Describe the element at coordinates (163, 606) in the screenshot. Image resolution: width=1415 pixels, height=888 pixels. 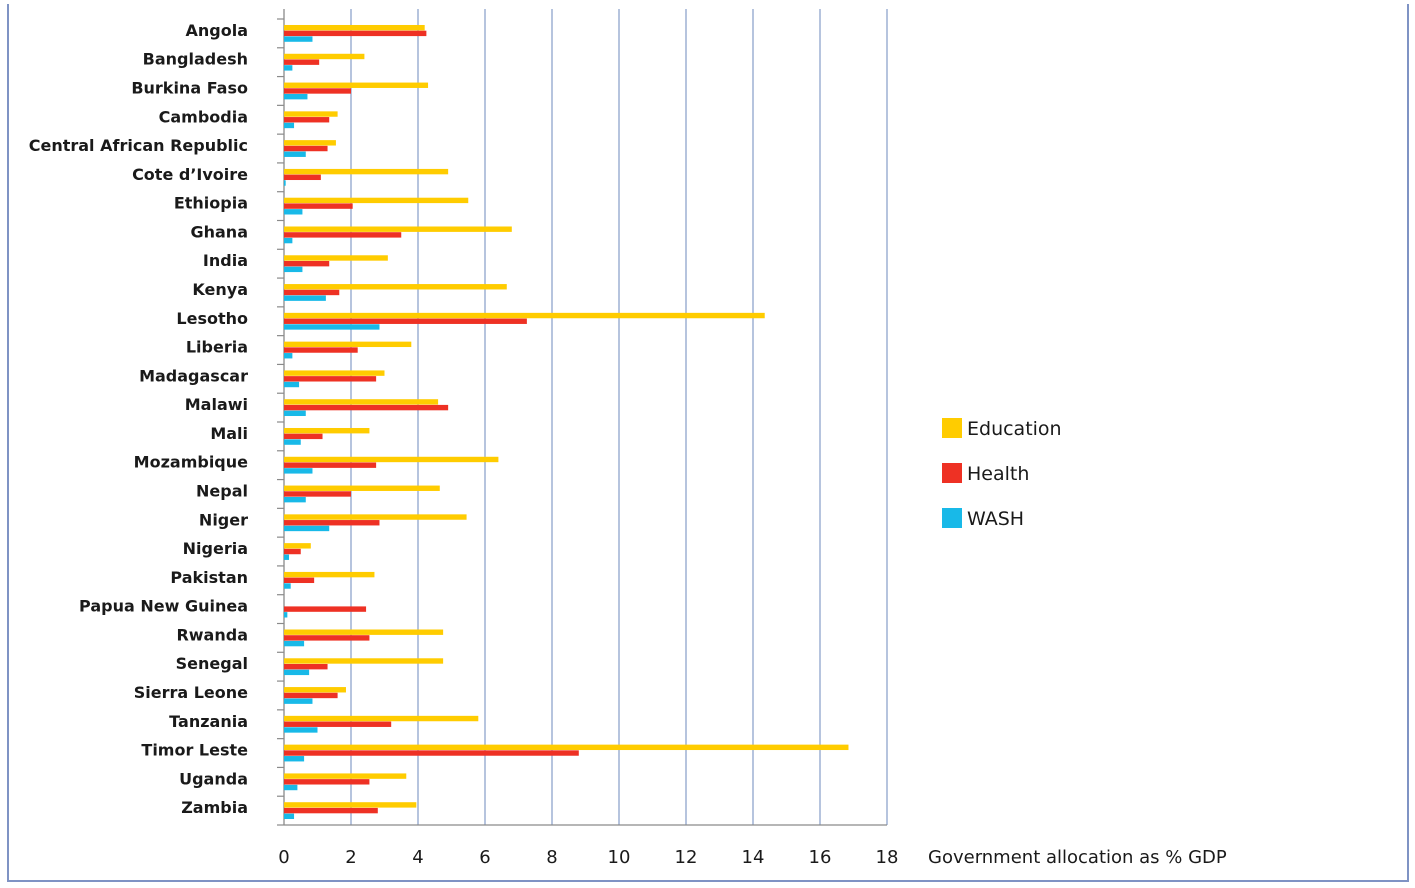
I see `category-label: Papua New Guinea` at that location.